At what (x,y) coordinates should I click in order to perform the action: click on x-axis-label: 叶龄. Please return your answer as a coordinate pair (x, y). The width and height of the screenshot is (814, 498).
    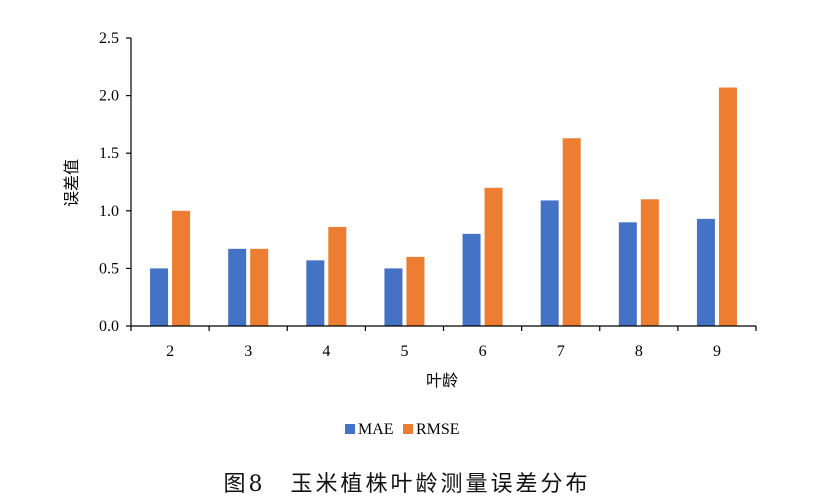
    Looking at the image, I should click on (442, 380).